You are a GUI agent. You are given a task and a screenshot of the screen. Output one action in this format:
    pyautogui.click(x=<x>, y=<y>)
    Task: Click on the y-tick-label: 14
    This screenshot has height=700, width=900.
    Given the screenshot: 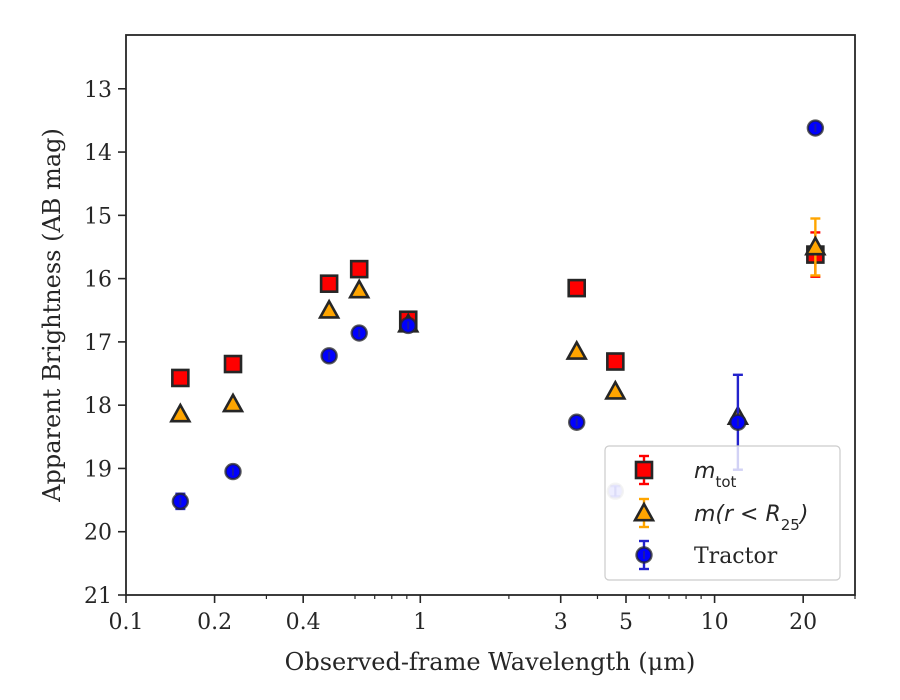 What is the action you would take?
    pyautogui.click(x=98, y=153)
    